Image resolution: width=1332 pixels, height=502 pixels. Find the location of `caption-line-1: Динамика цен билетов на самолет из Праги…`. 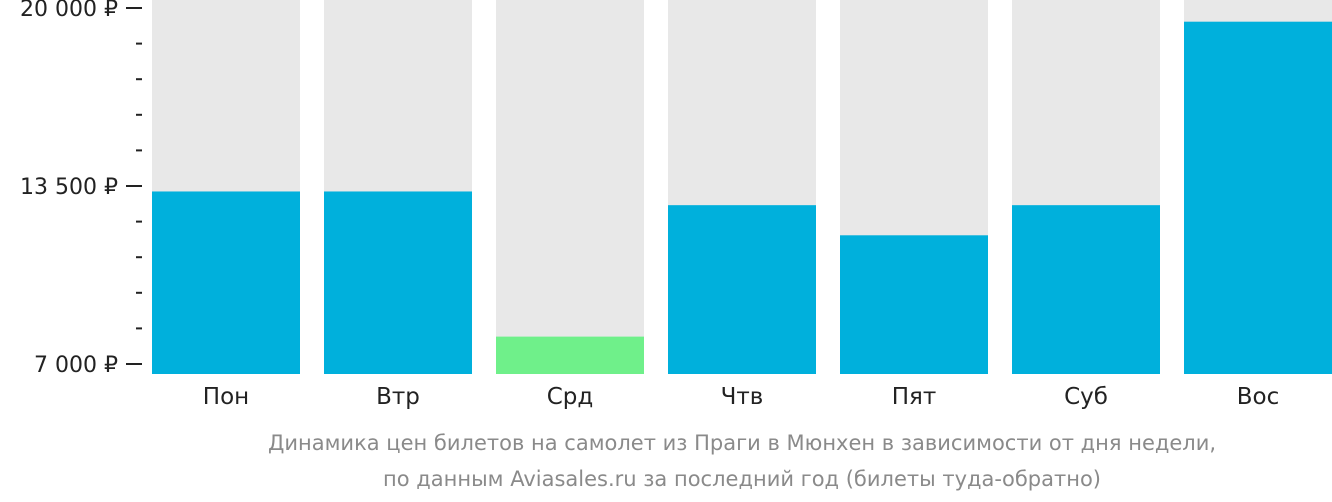

caption-line-1: Динамика цен билетов на самолет из Праги… is located at coordinates (742, 443).